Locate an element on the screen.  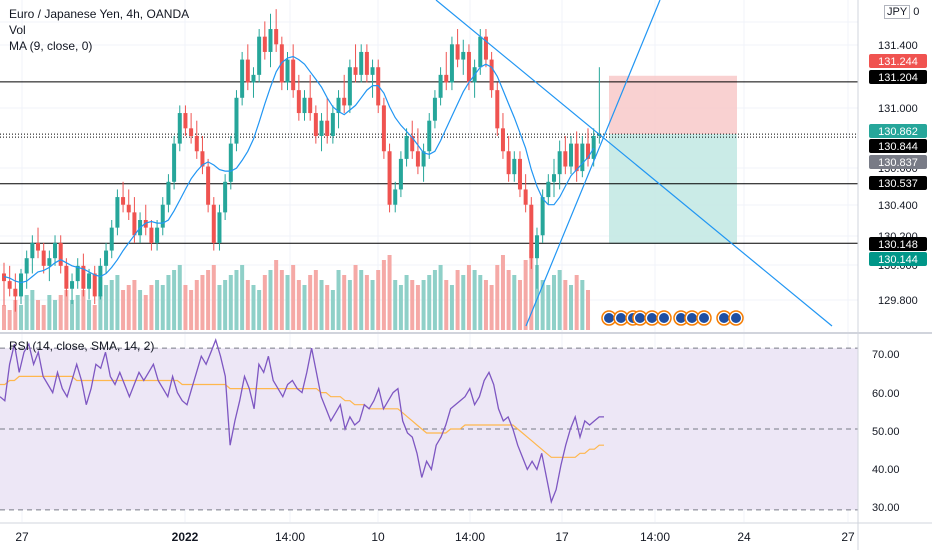
time-tick-label: 10 is located at coordinates (378, 537).